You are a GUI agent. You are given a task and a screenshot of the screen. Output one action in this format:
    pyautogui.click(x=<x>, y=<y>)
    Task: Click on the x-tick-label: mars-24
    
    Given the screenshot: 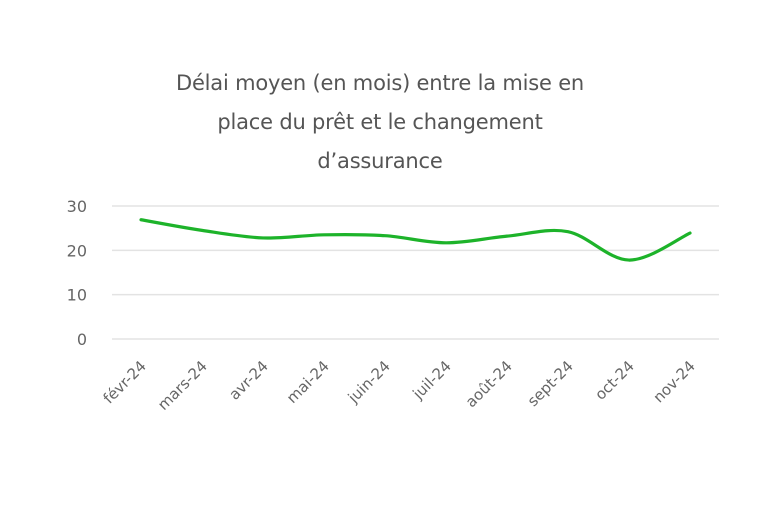 What is the action you would take?
    pyautogui.click(x=182, y=385)
    